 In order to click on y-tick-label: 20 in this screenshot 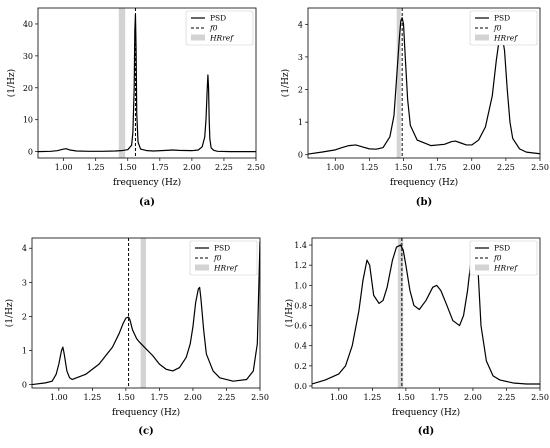, I will do `click(28, 88)`.